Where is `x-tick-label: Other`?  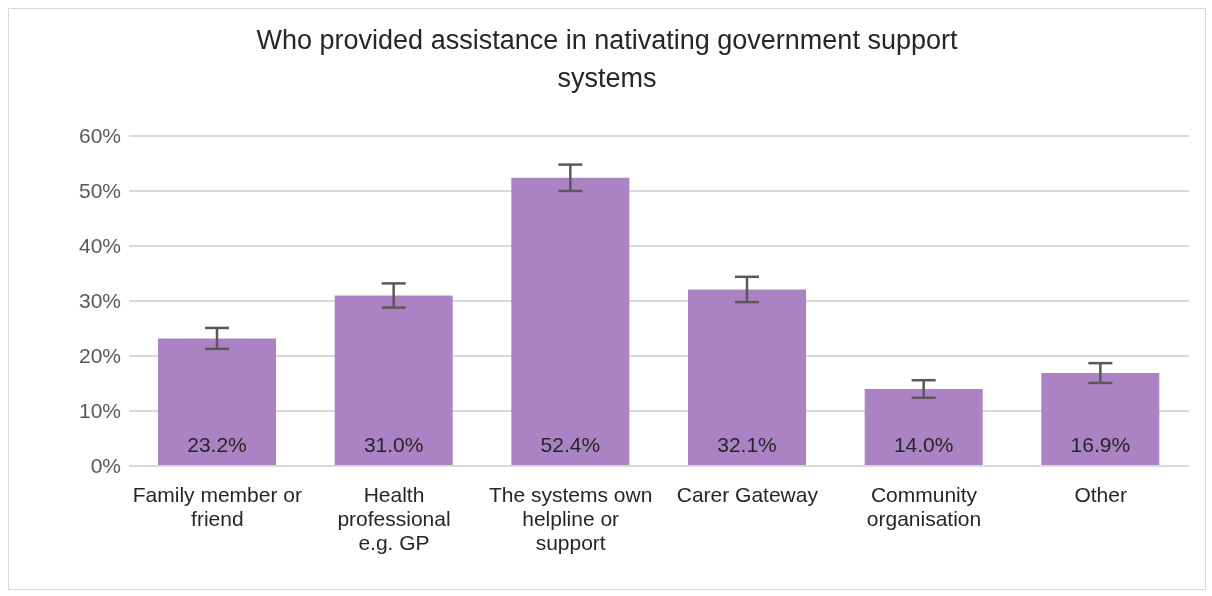
x-tick-label: Other is located at coordinates (1100, 494).